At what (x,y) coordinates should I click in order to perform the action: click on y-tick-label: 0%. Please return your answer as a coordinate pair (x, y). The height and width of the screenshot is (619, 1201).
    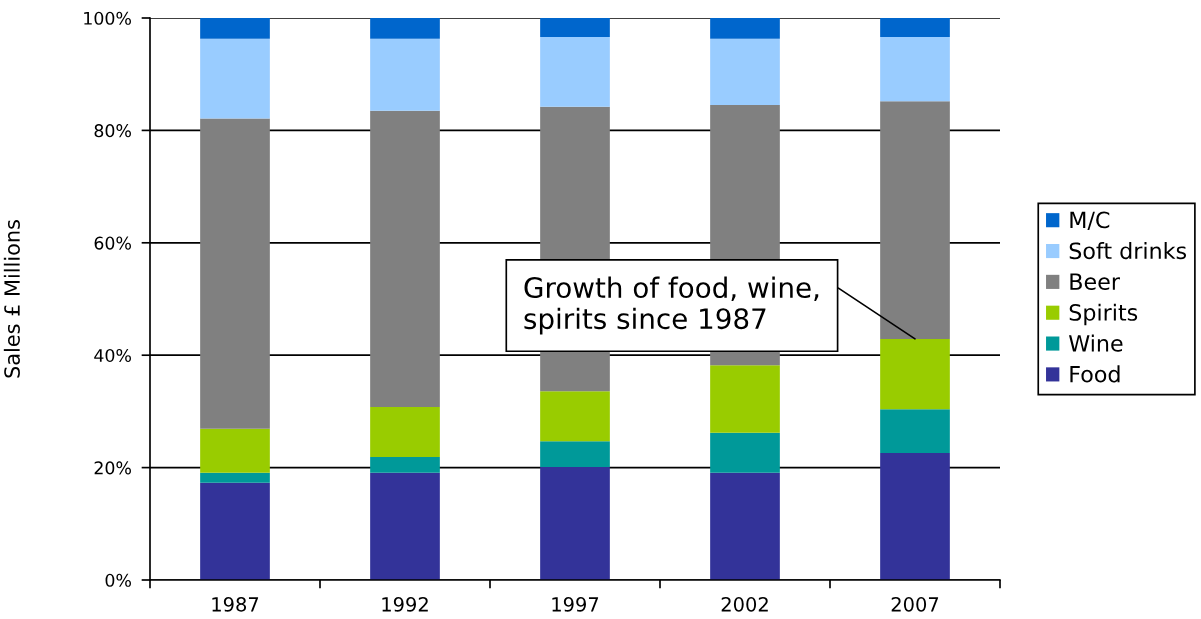
    Looking at the image, I should click on (118, 580).